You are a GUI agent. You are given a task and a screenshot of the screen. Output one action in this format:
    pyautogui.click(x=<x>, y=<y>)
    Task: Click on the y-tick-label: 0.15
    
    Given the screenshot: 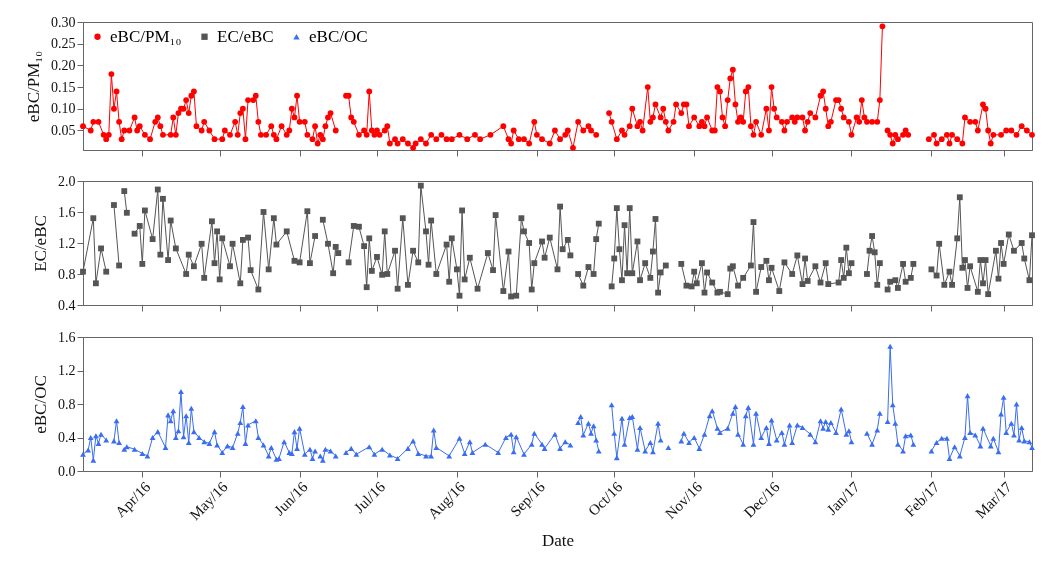 What is the action you would take?
    pyautogui.click(x=63, y=87)
    